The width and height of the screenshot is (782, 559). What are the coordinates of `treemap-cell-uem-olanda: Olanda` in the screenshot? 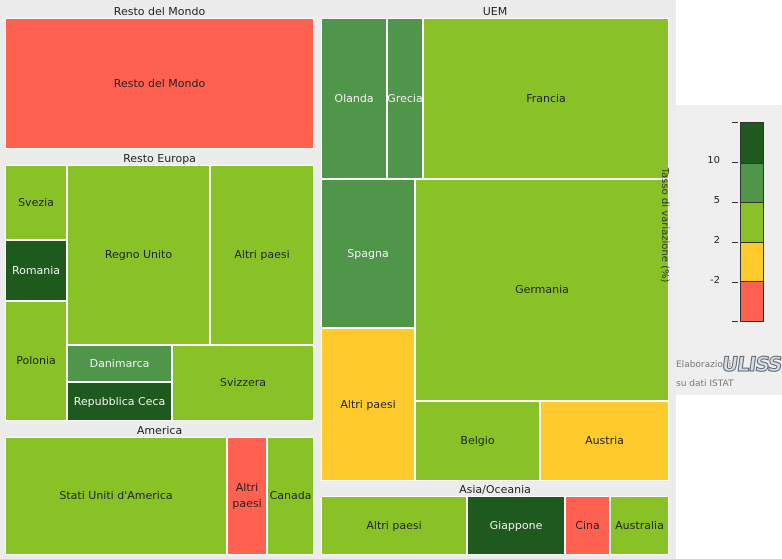 It's located at (354, 98).